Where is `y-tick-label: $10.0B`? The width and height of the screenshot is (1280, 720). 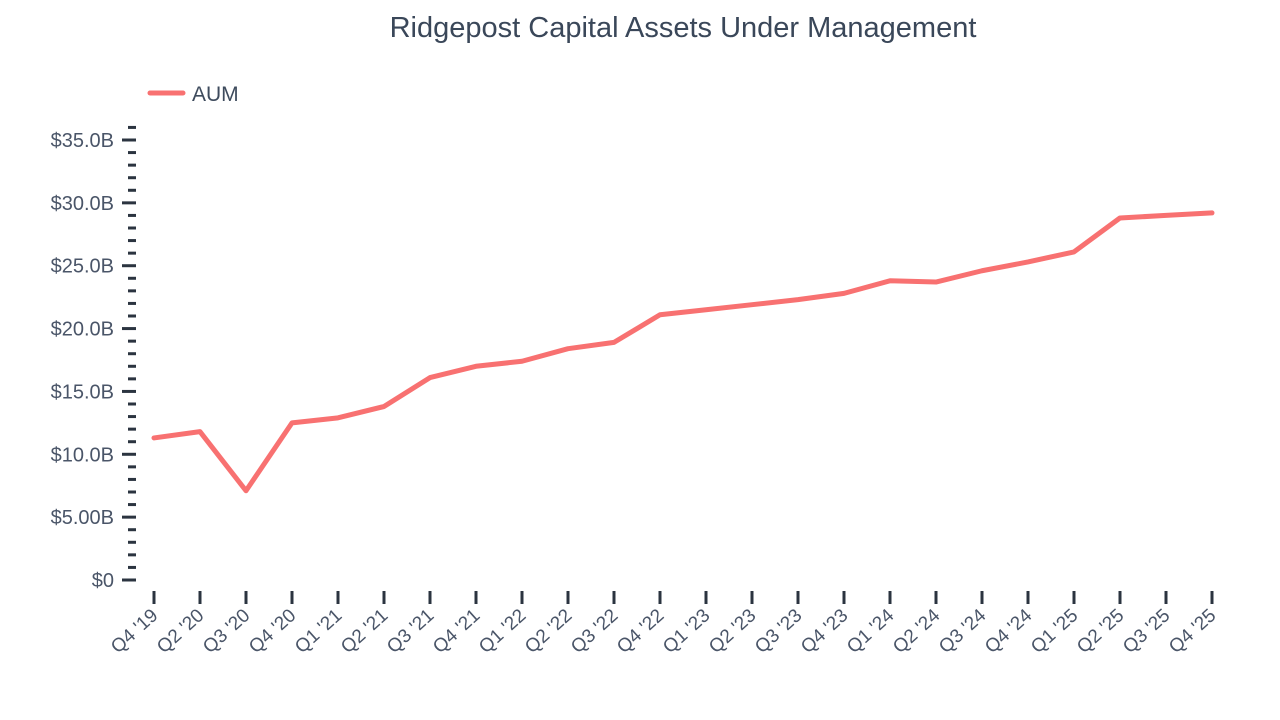
y-tick-label: $10.0B is located at coordinates (82, 455).